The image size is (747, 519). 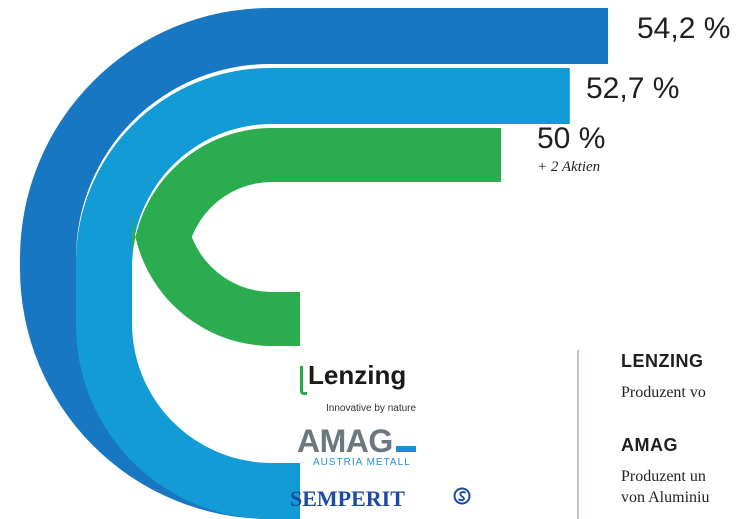 I want to click on lenzing-logo: Lenzing, so click(x=357, y=375).